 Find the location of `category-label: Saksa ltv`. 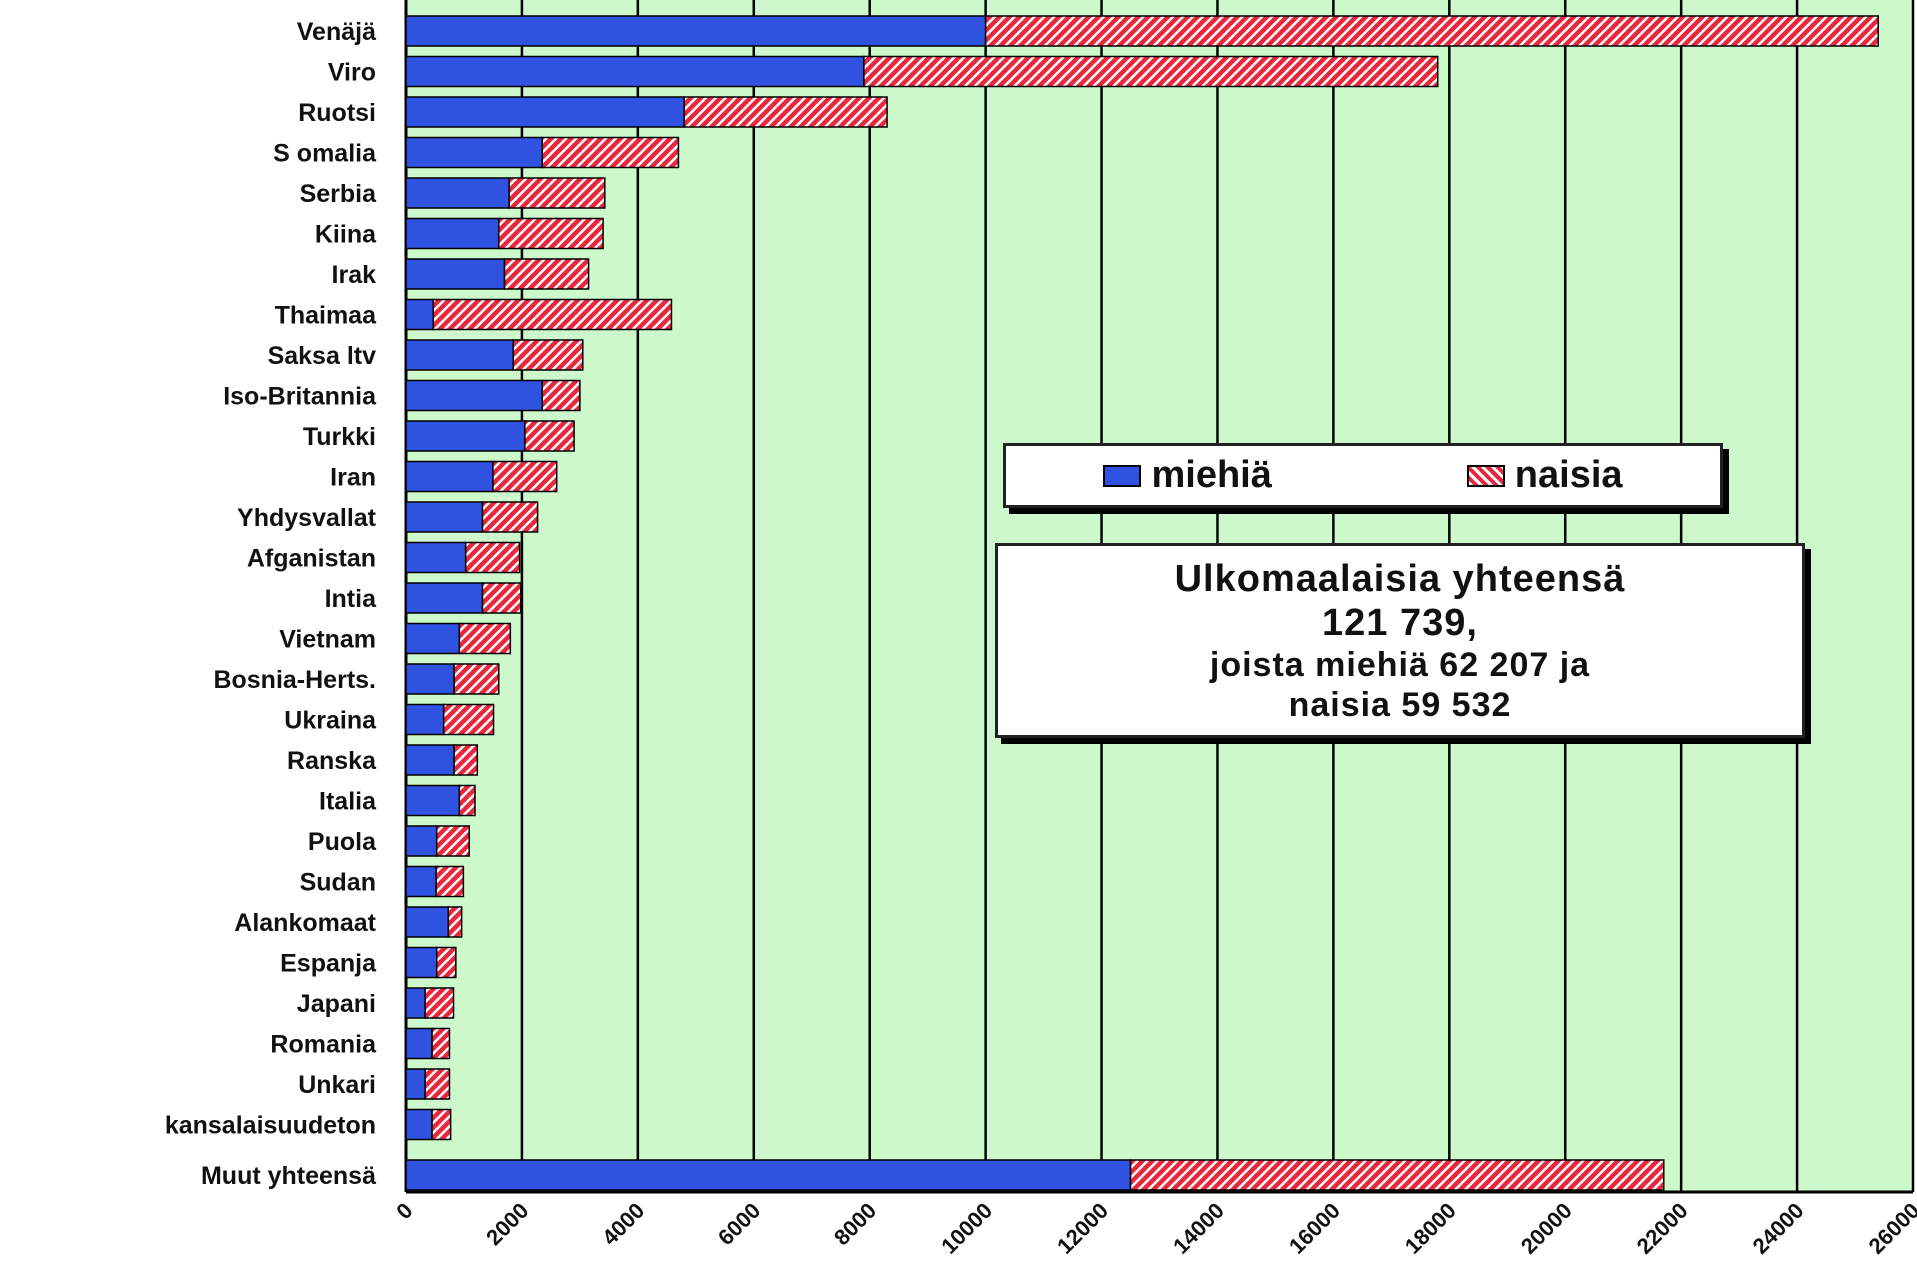

category-label: Saksa ltv is located at coordinates (322, 356).